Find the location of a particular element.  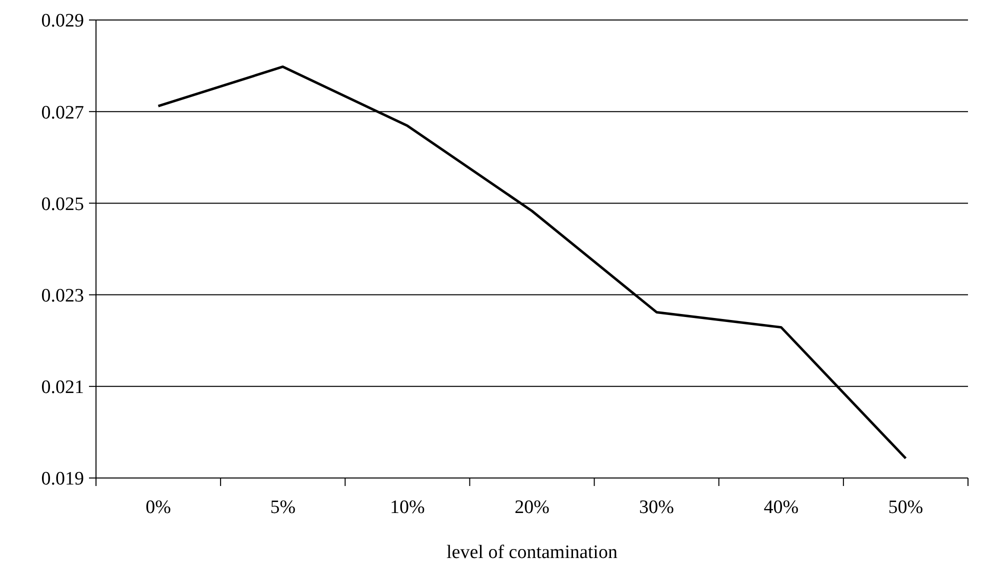

x-tick-label: 40% is located at coordinates (781, 507).